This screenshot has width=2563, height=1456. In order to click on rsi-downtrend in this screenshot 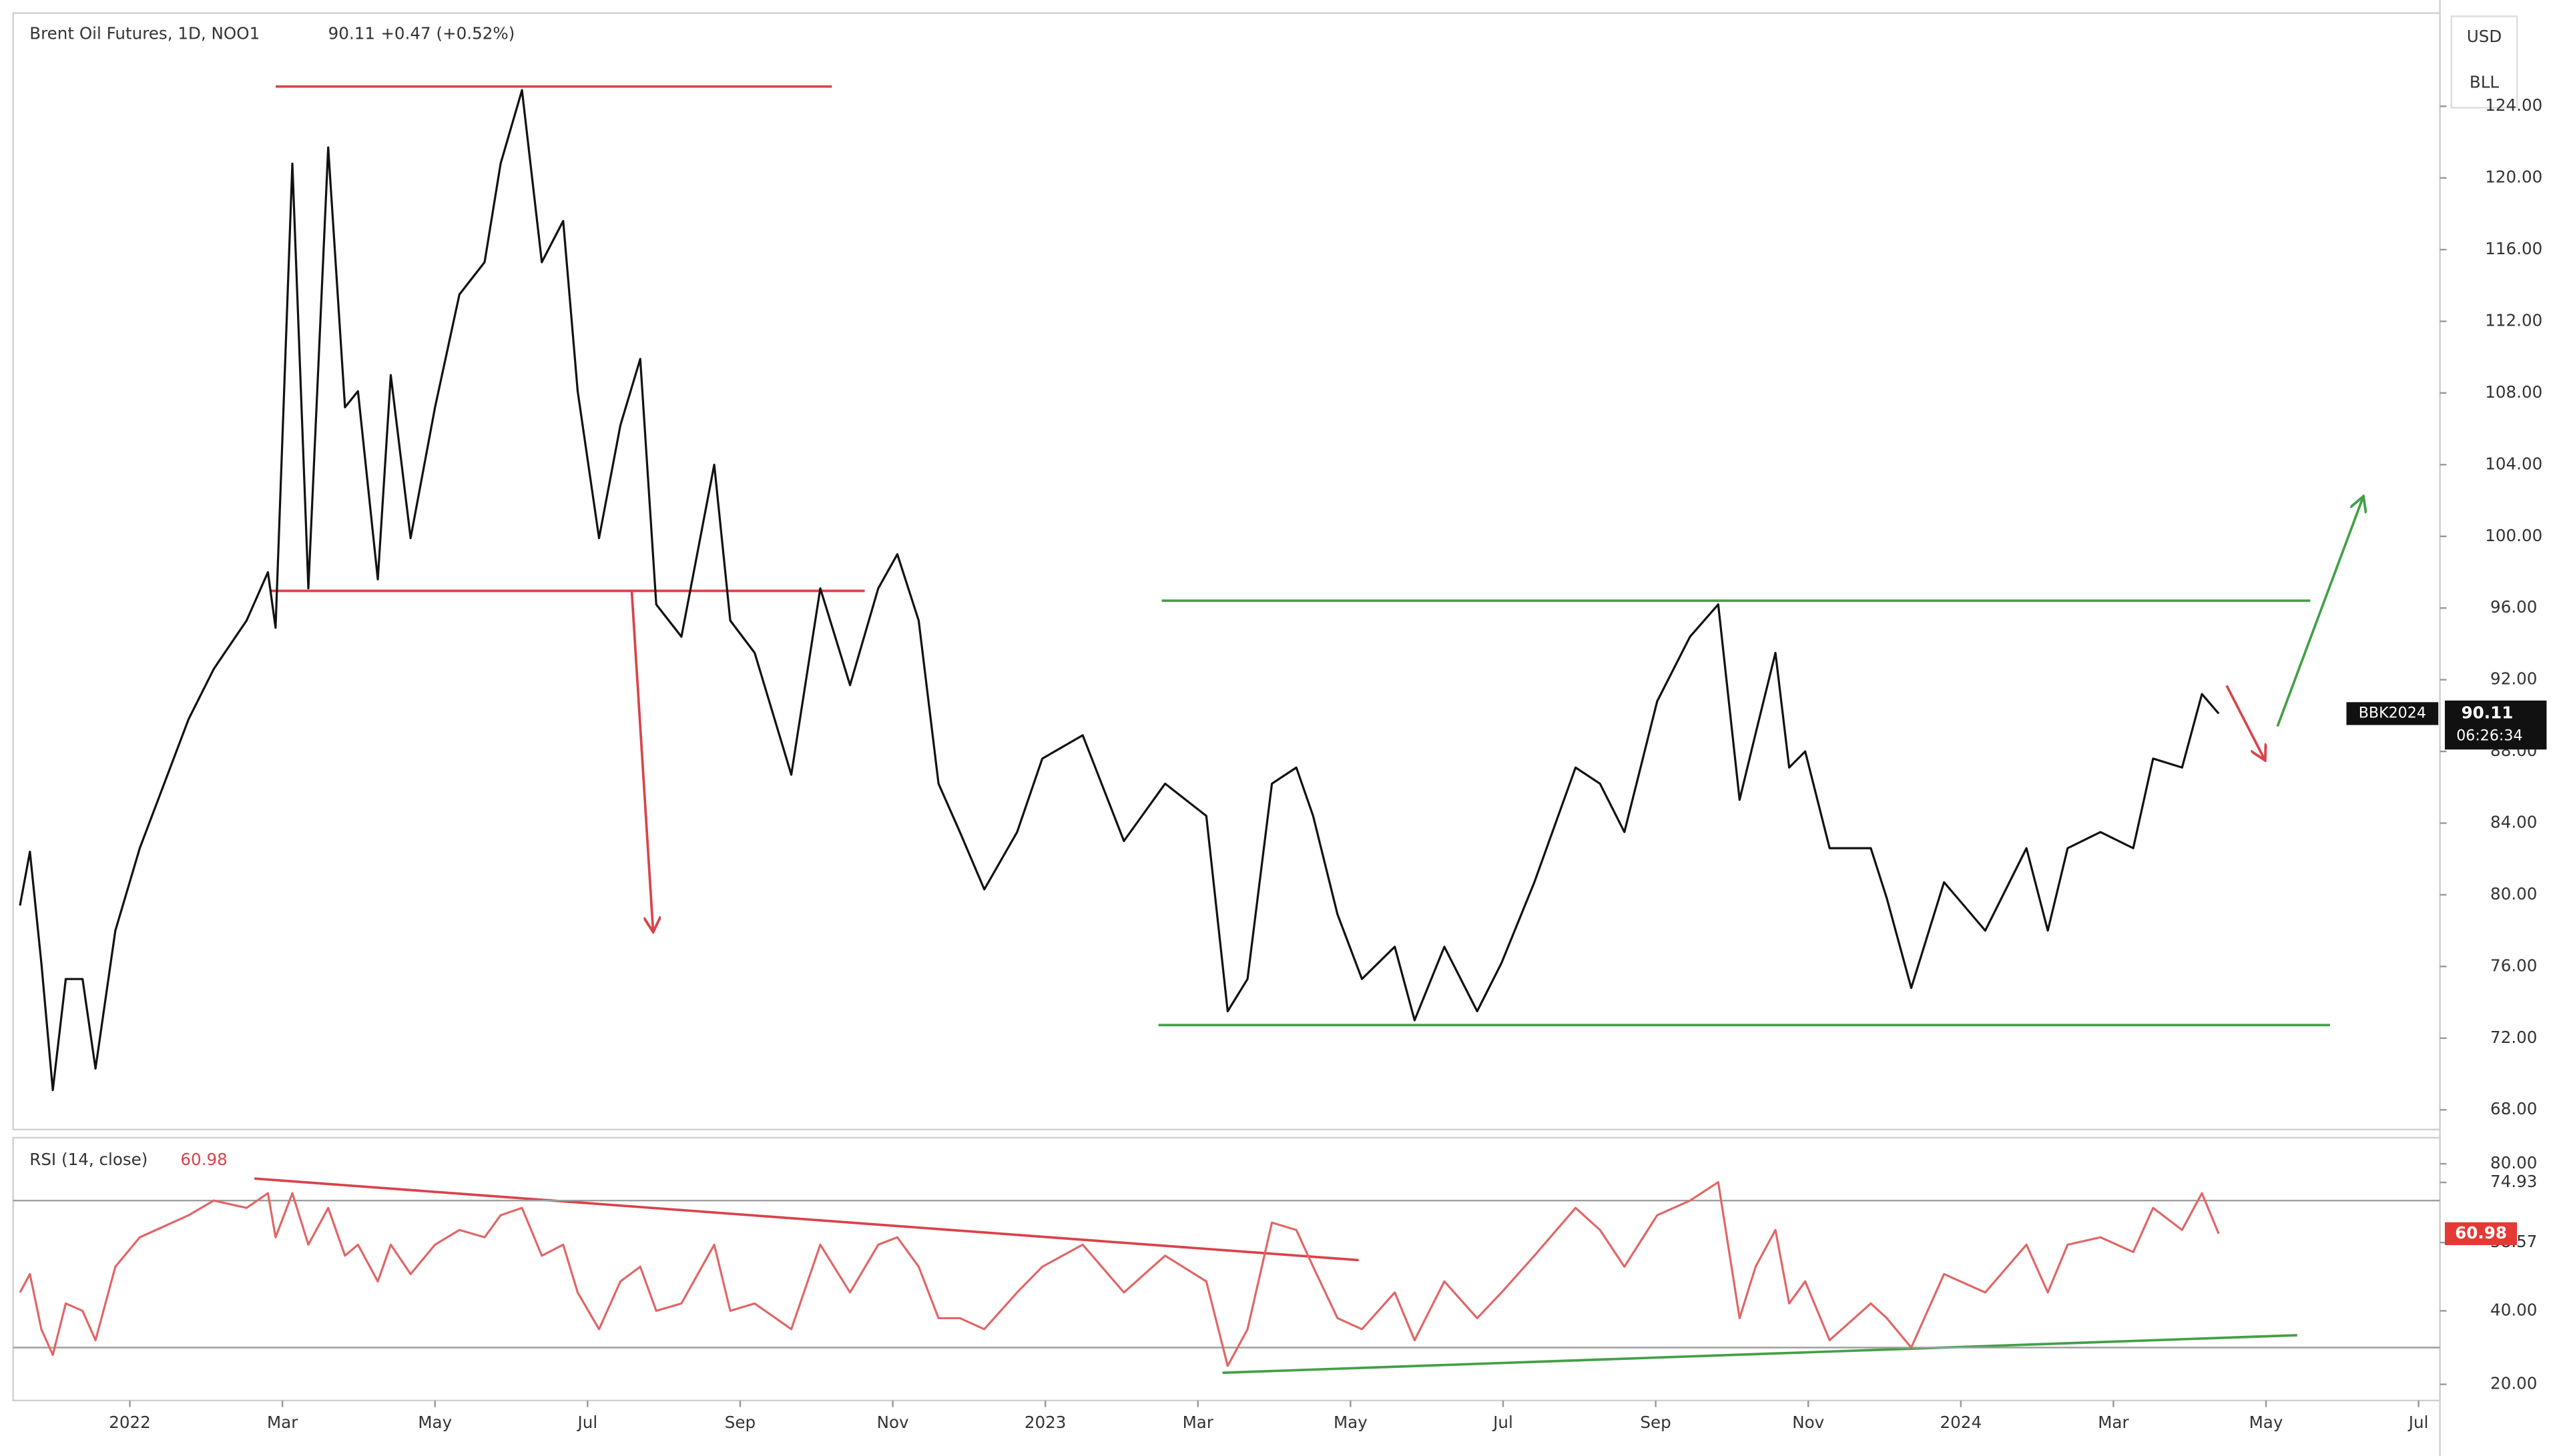, I will do `click(806, 1219)`.